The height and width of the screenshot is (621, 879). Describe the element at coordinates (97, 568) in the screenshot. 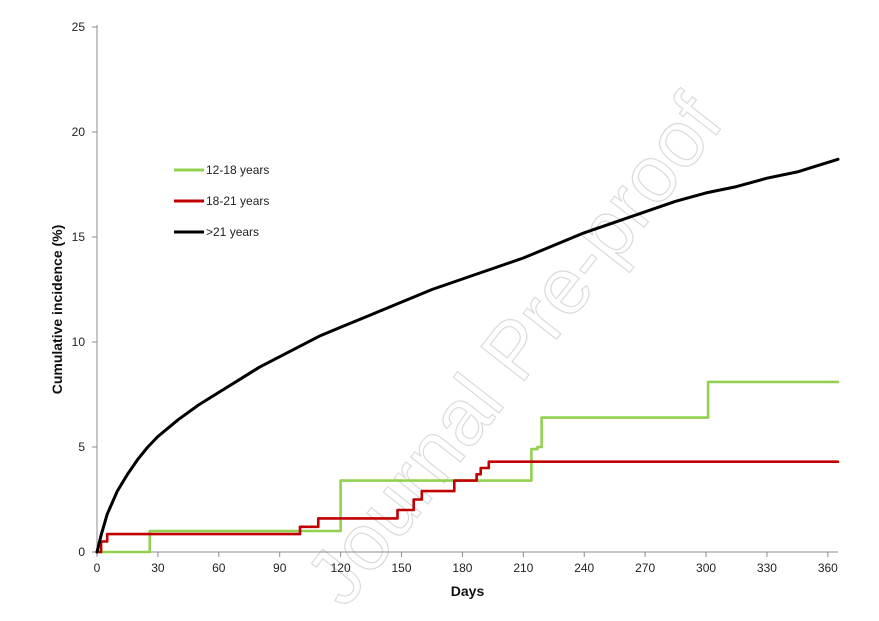

I see `x-tick-label: 0` at that location.